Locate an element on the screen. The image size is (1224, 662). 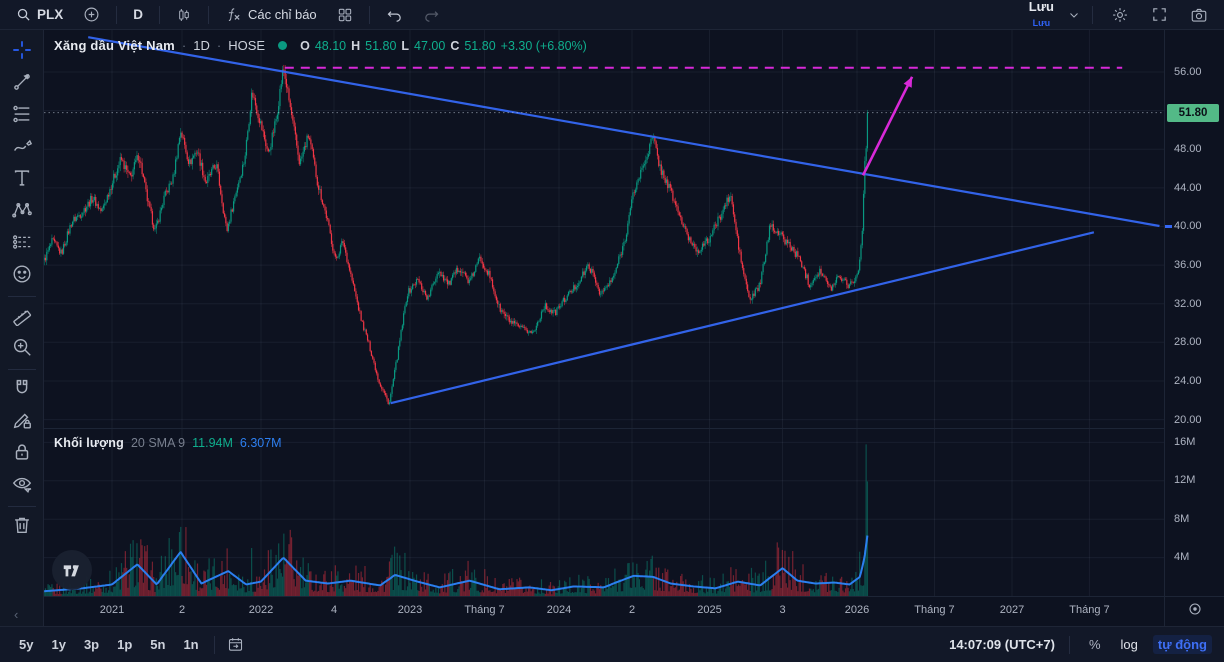
range-button-5n: 5n is located at coordinates (158, 644).